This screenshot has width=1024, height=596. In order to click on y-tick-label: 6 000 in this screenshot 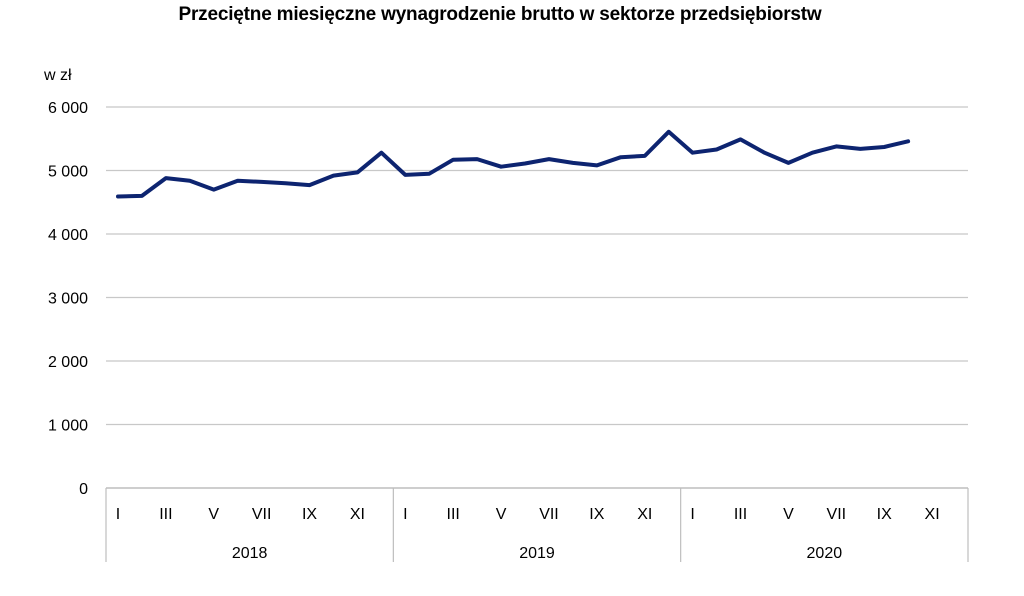, I will do `click(68, 108)`.